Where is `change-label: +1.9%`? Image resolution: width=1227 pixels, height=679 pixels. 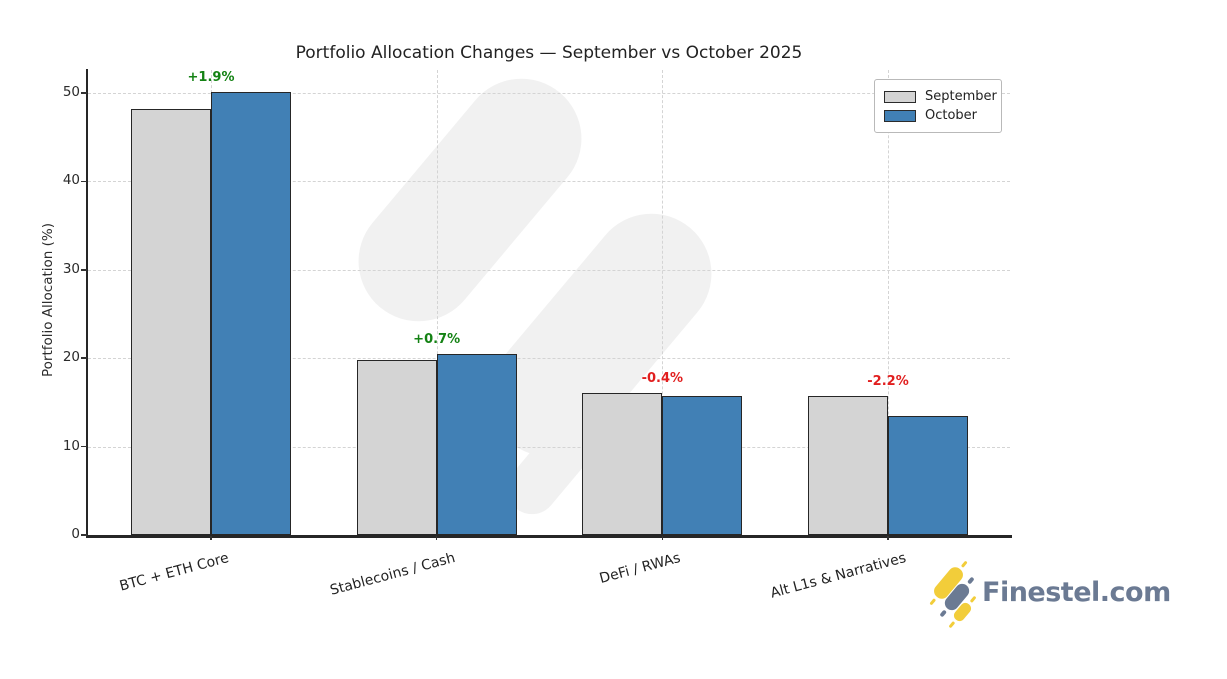 change-label: +1.9% is located at coordinates (211, 78).